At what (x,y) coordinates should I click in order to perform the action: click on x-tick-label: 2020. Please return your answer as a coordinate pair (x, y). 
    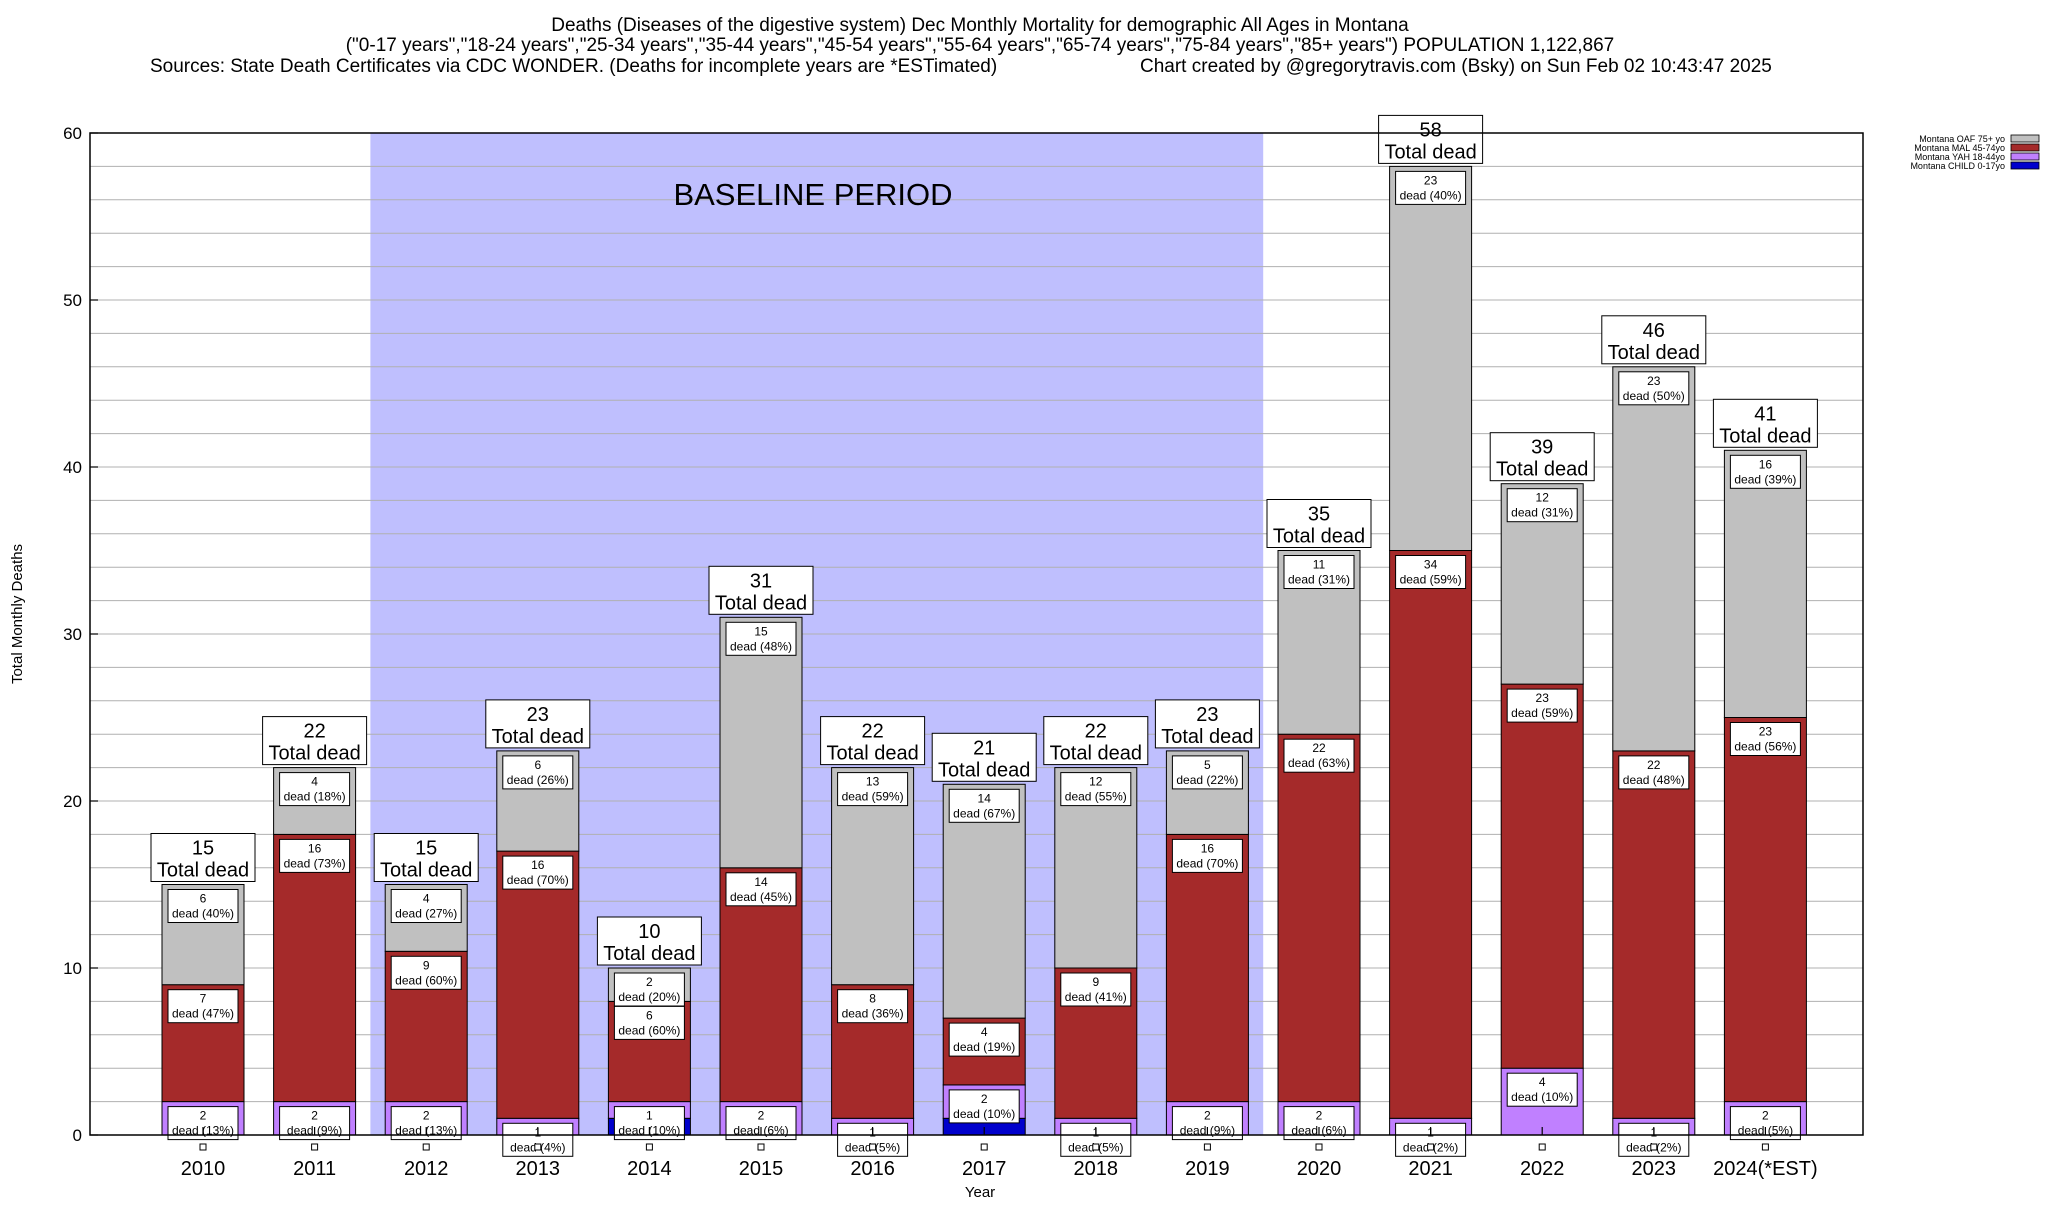
    Looking at the image, I should click on (1319, 1169).